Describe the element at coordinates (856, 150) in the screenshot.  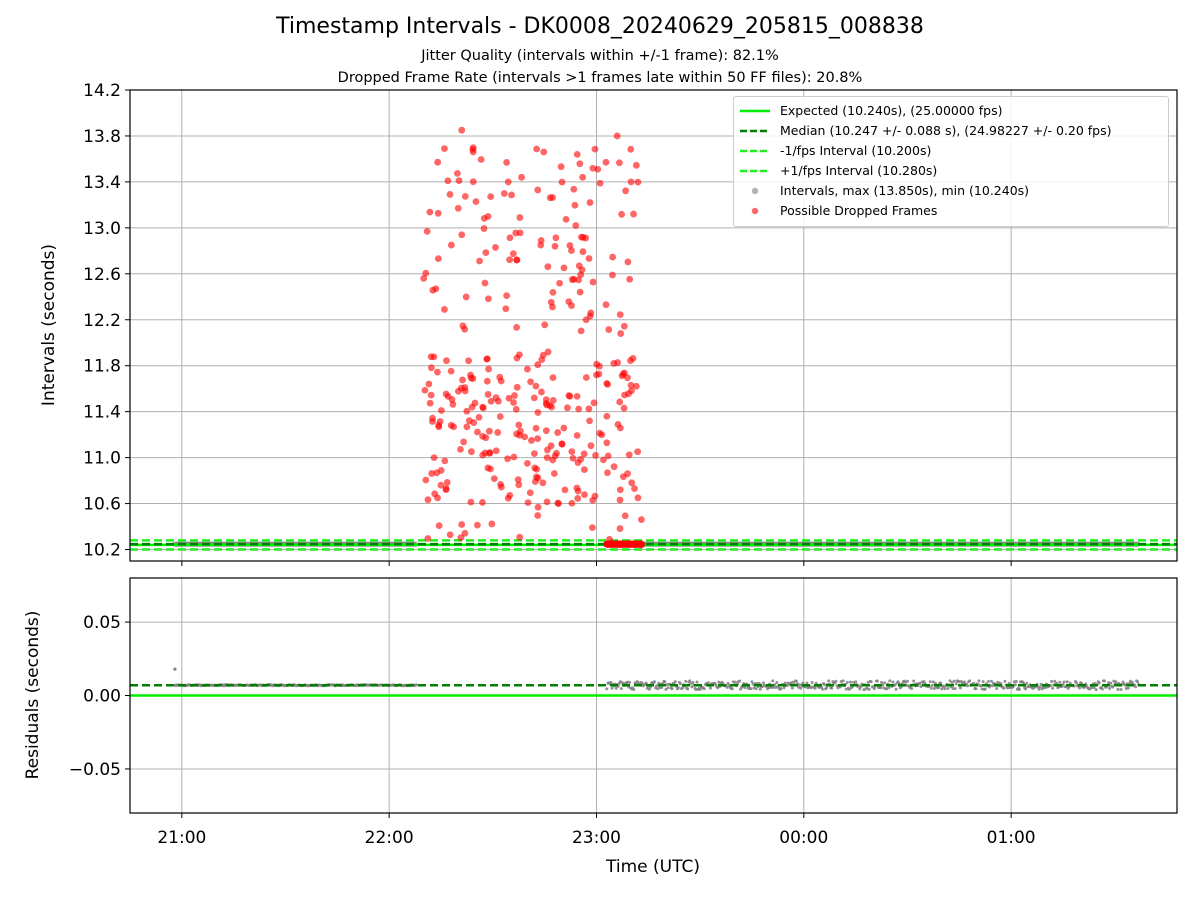
I see `legend-label-minus-interval: -1/fps Interval (10.200s)` at that location.